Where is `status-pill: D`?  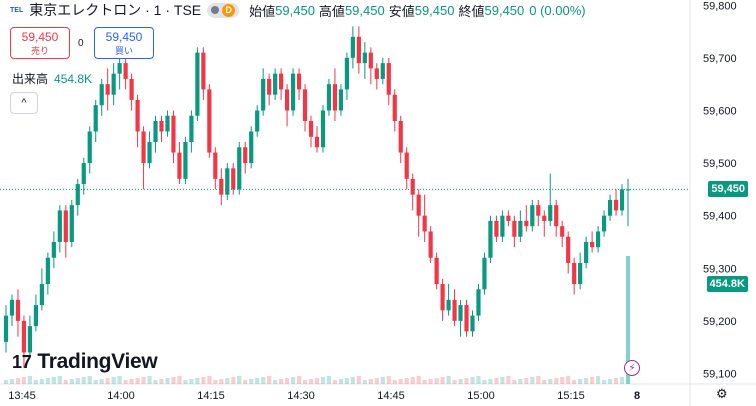
status-pill: D is located at coordinates (223, 10).